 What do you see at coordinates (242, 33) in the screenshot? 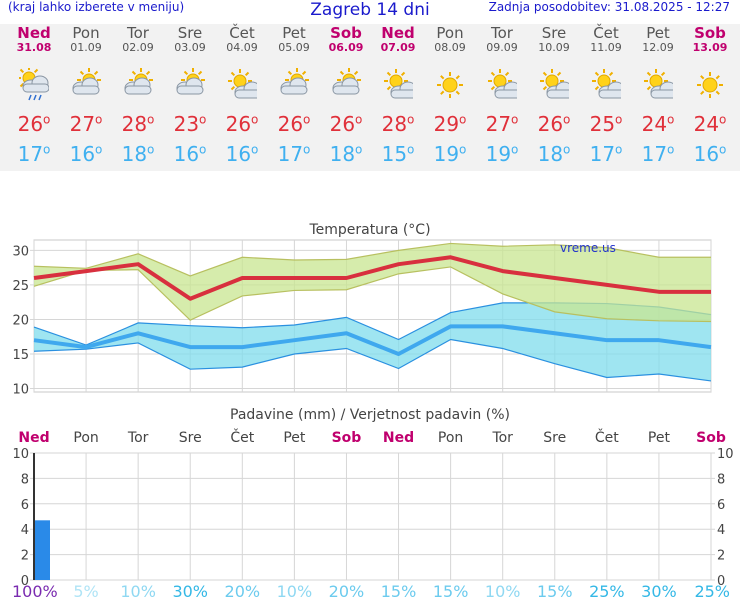
I see `day-name: Čet` at bounding box center [242, 33].